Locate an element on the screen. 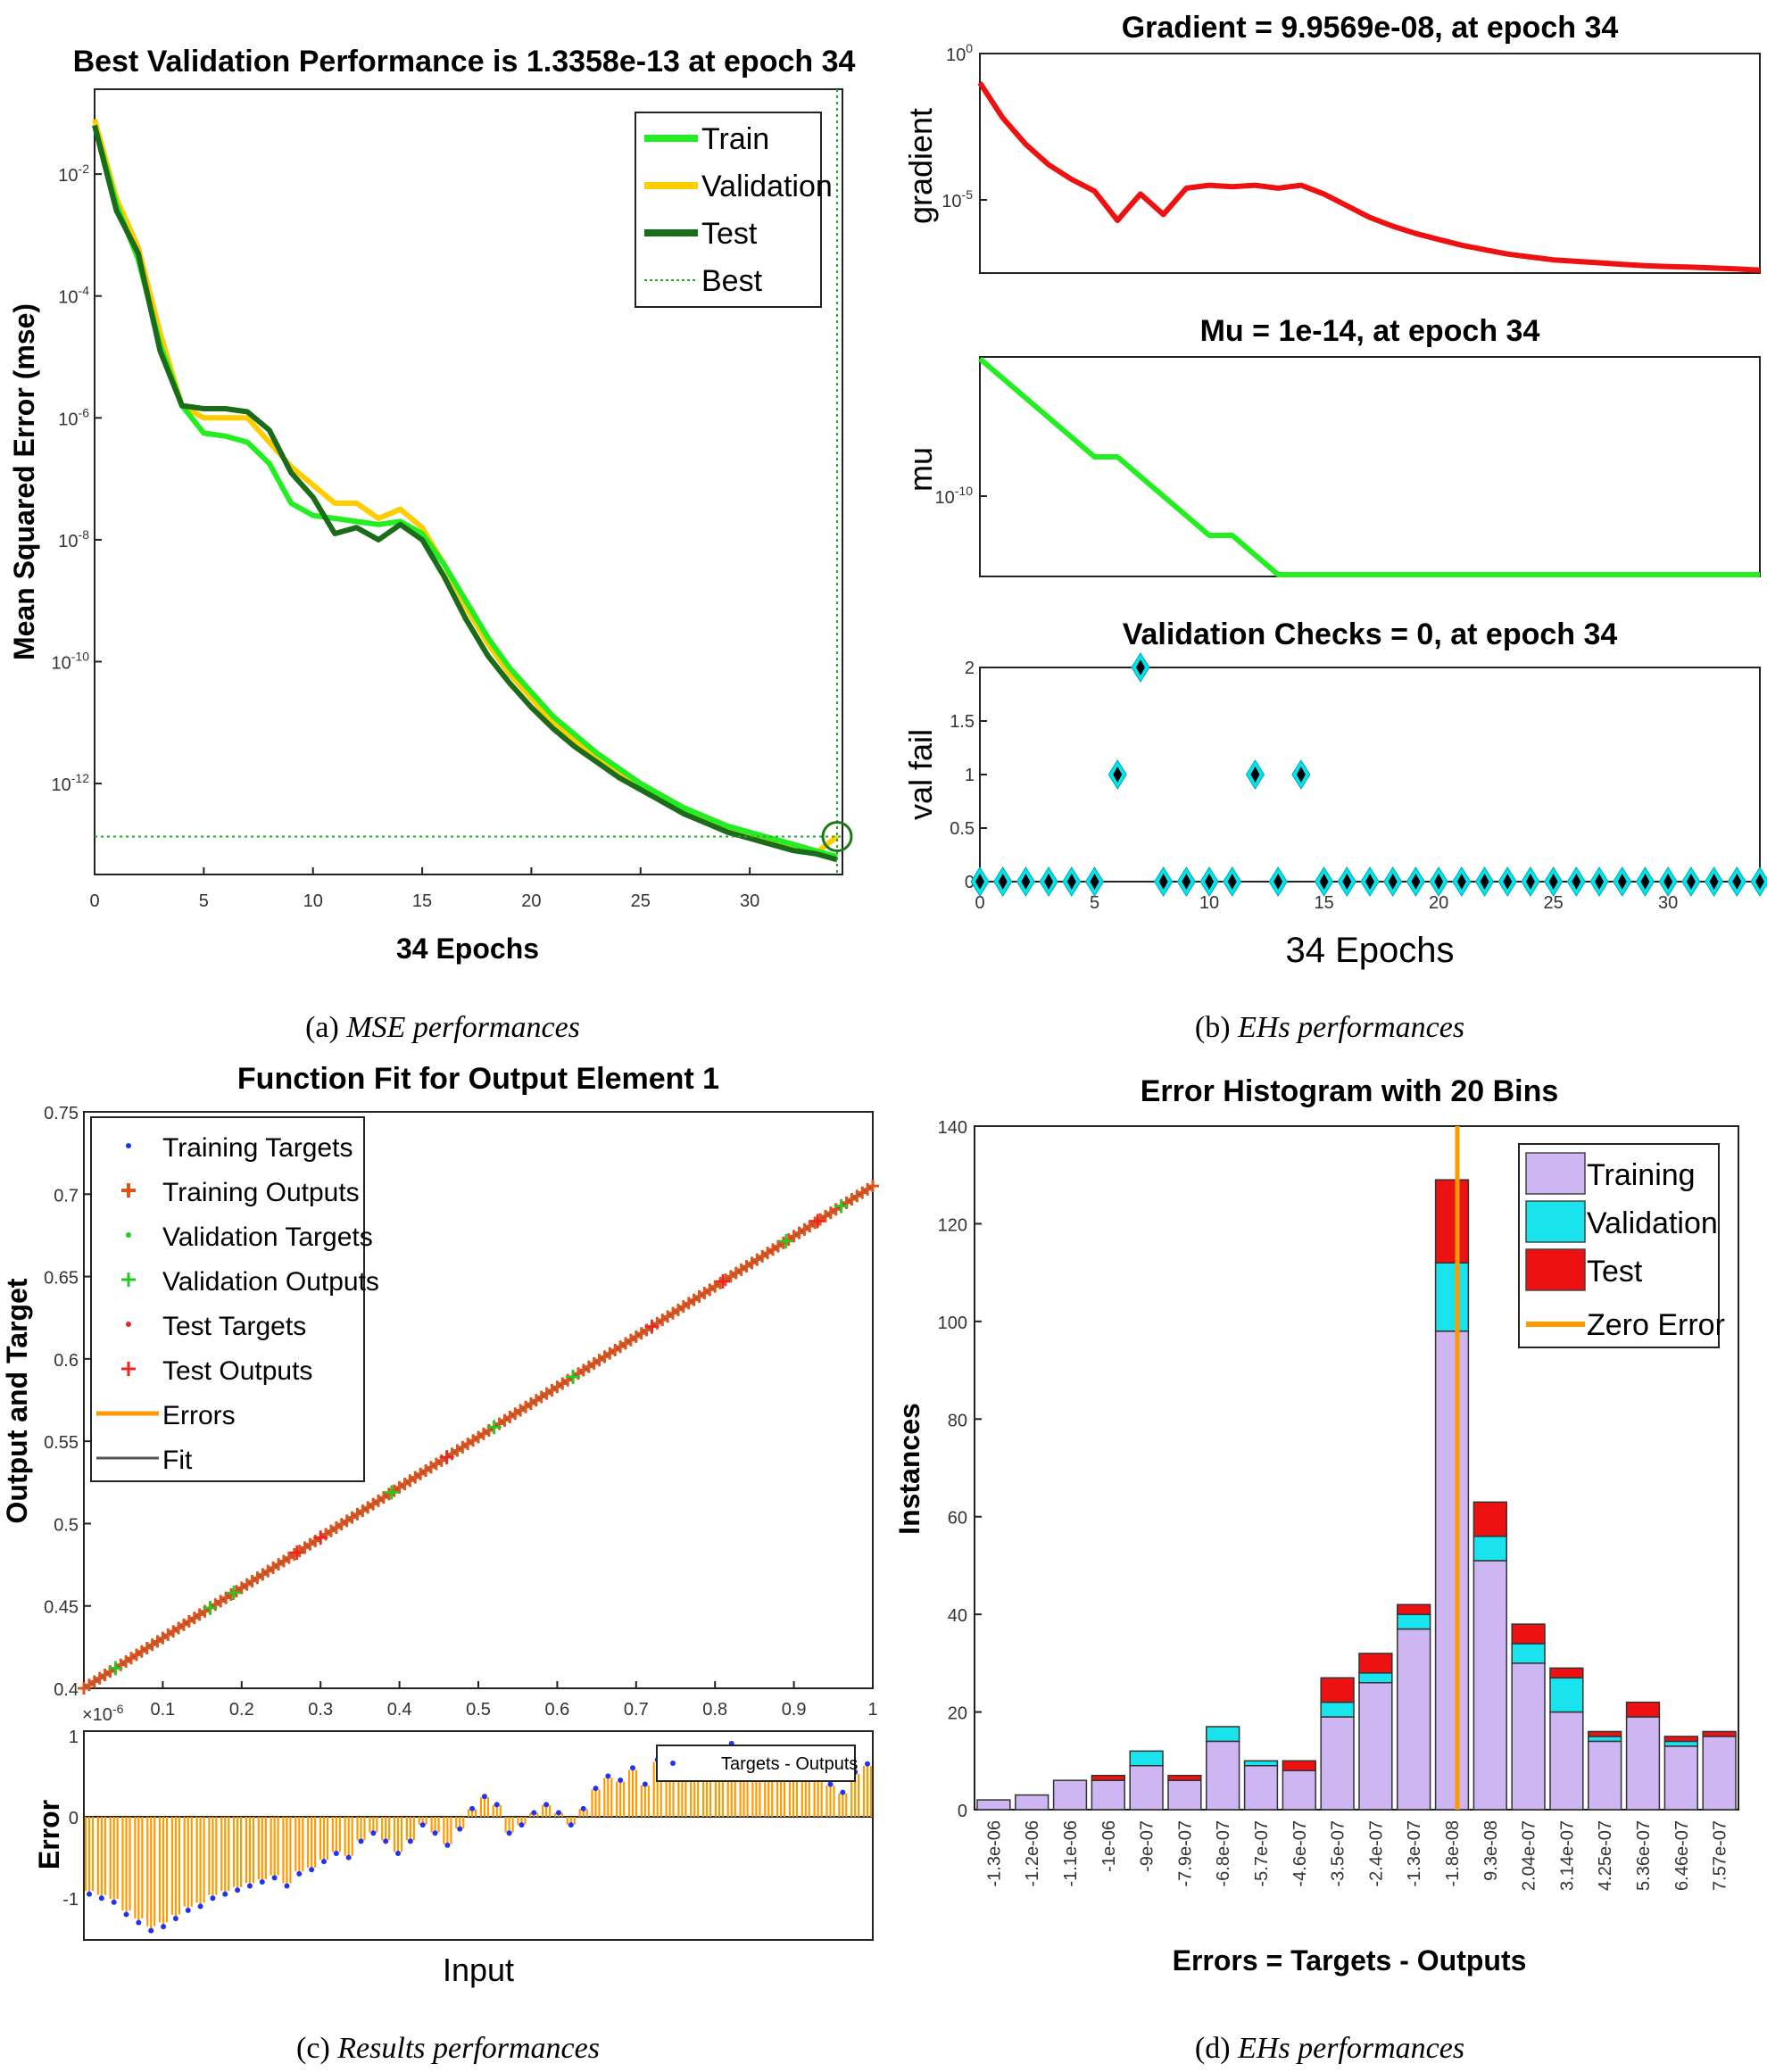 This screenshot has width=1767, height=2072. fit-ytick-label: 0.75 is located at coordinates (61, 1113).